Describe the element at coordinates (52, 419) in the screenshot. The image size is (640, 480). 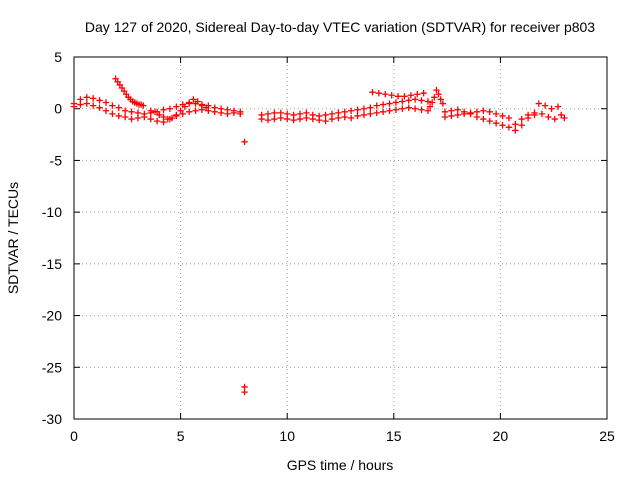
I see `y-tick-label: -30` at that location.